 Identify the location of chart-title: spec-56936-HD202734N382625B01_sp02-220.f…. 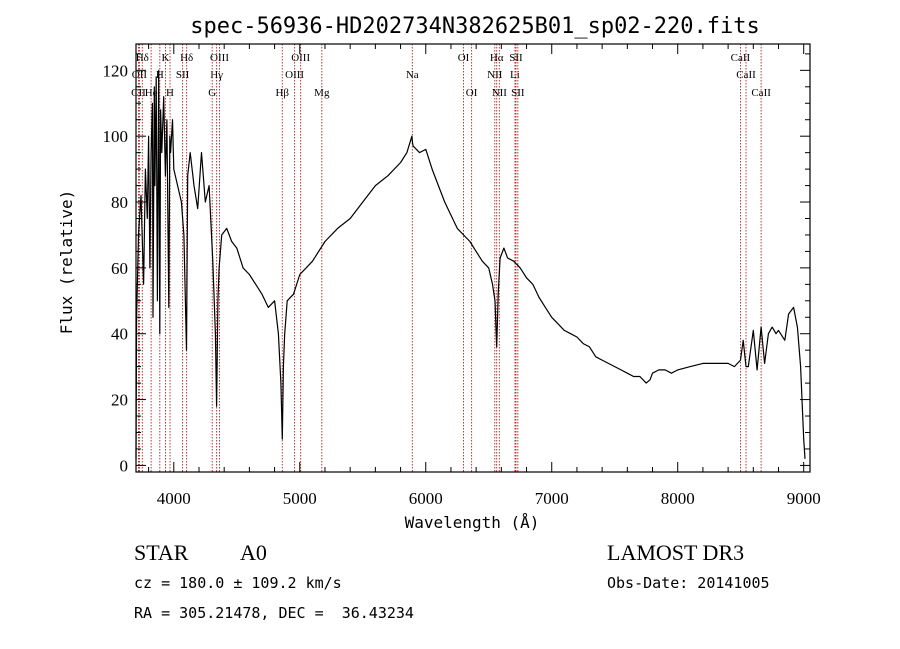
(475, 26).